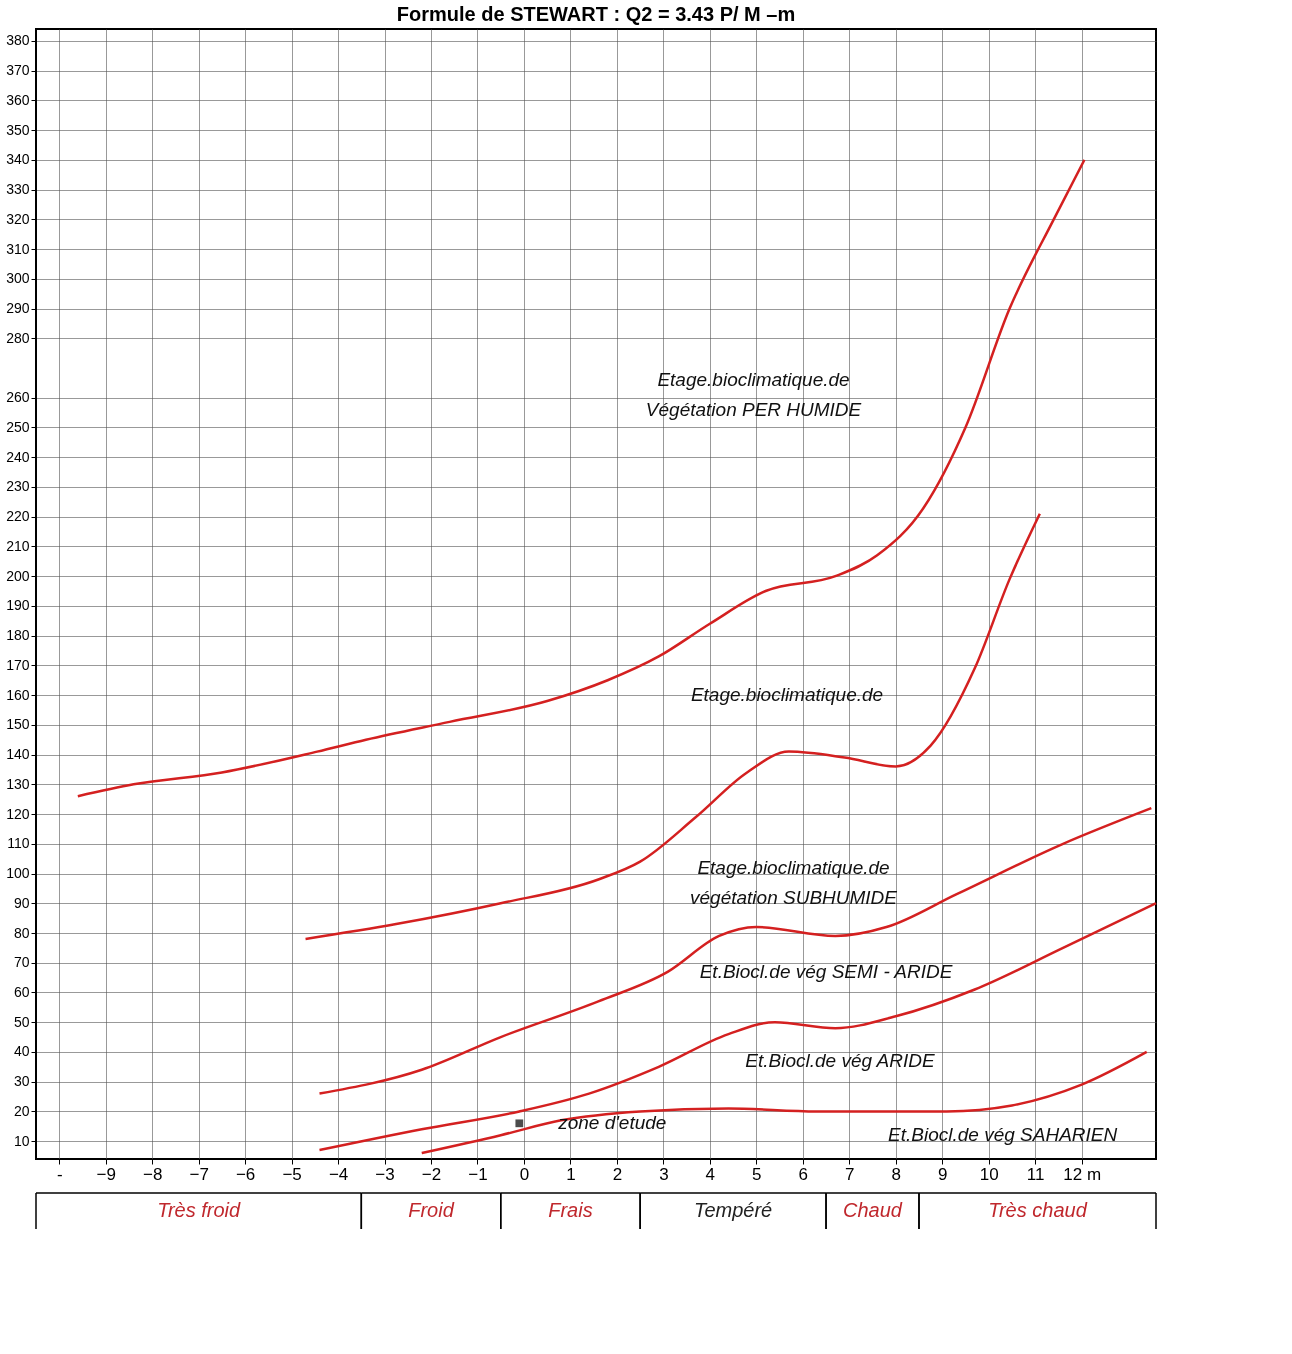 The width and height of the screenshot is (1292, 1354). Describe the element at coordinates (617, 1174) in the screenshot. I see `x-tick-label: 2` at that location.